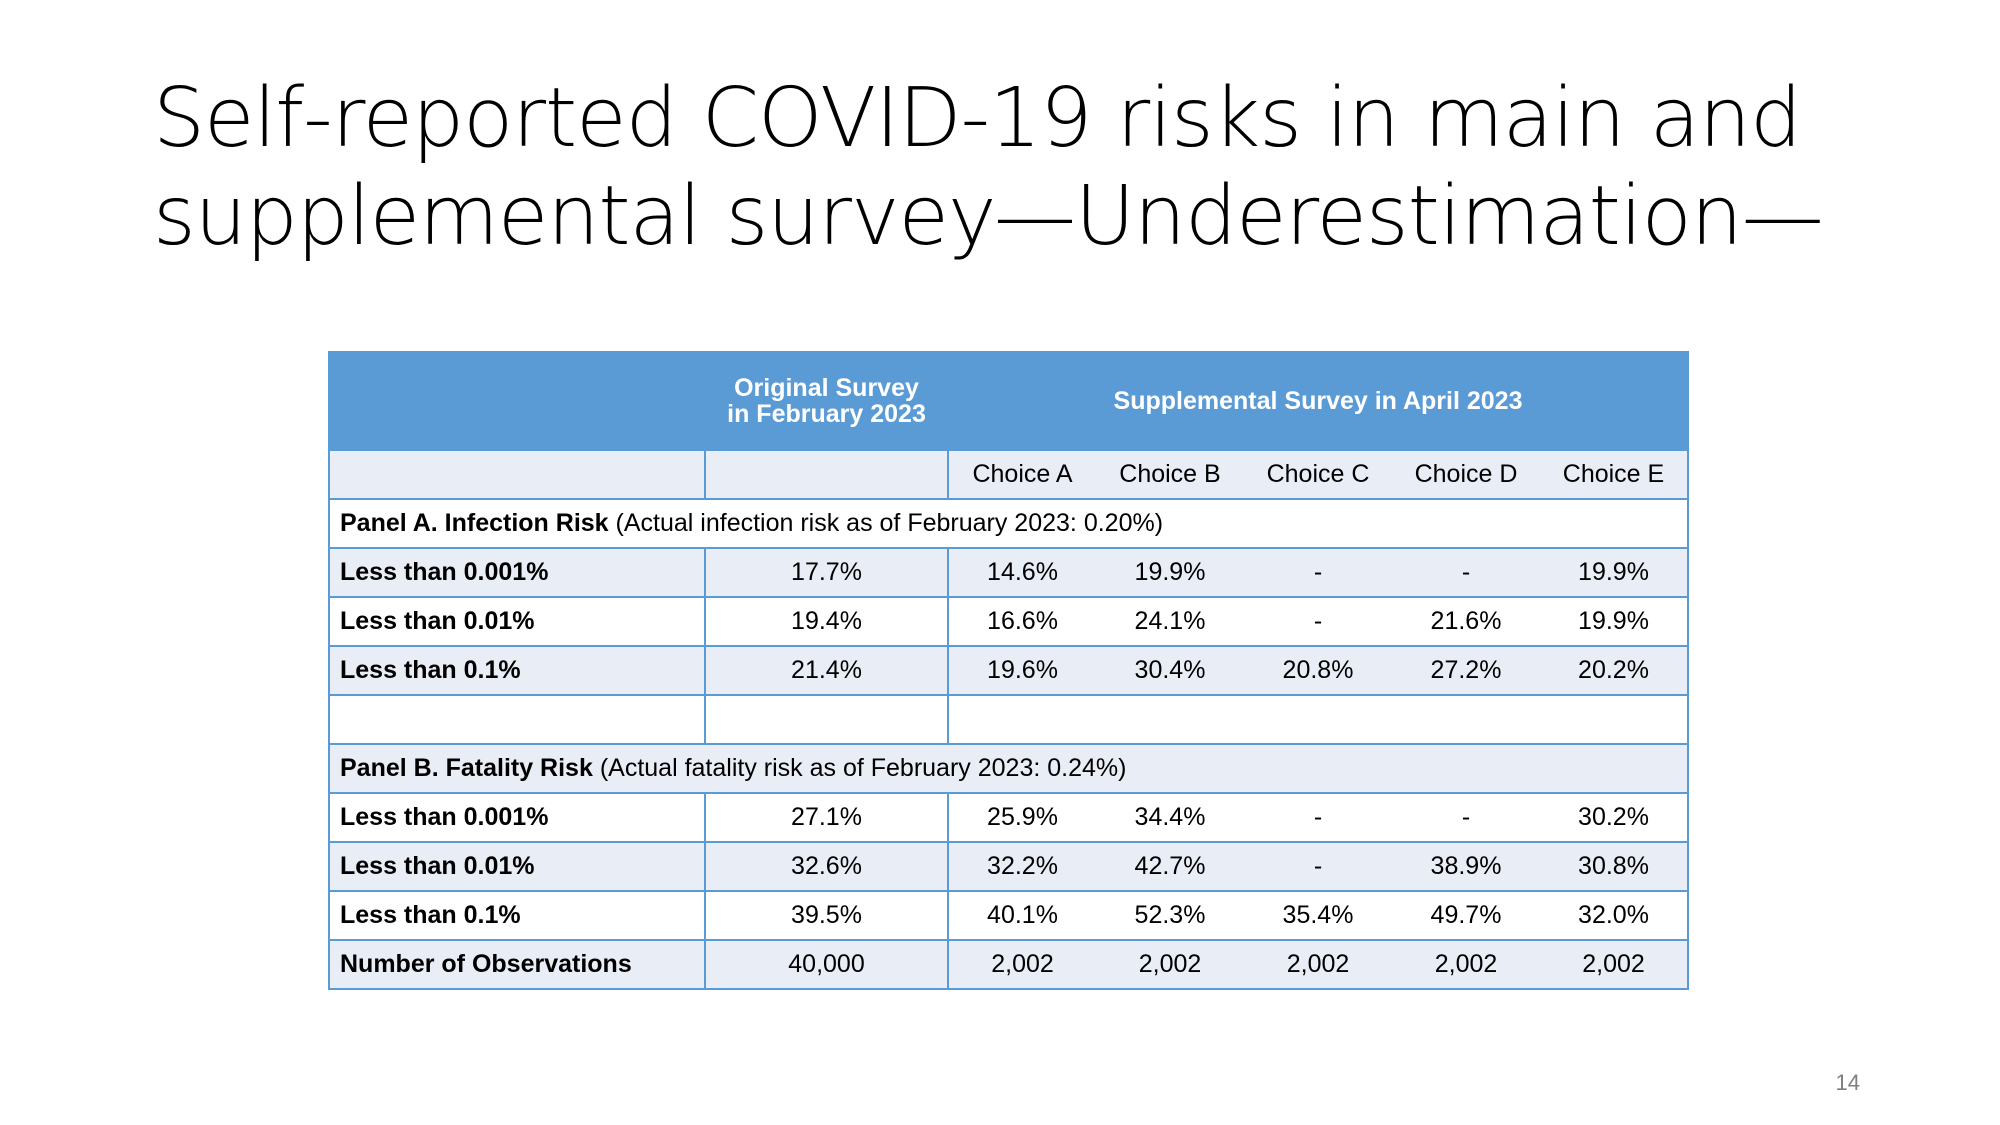 Image resolution: width=2000 pixels, height=1125 pixels. Describe the element at coordinates (1021, 866) in the screenshot. I see `choice-a-value: 32.2%` at that location.